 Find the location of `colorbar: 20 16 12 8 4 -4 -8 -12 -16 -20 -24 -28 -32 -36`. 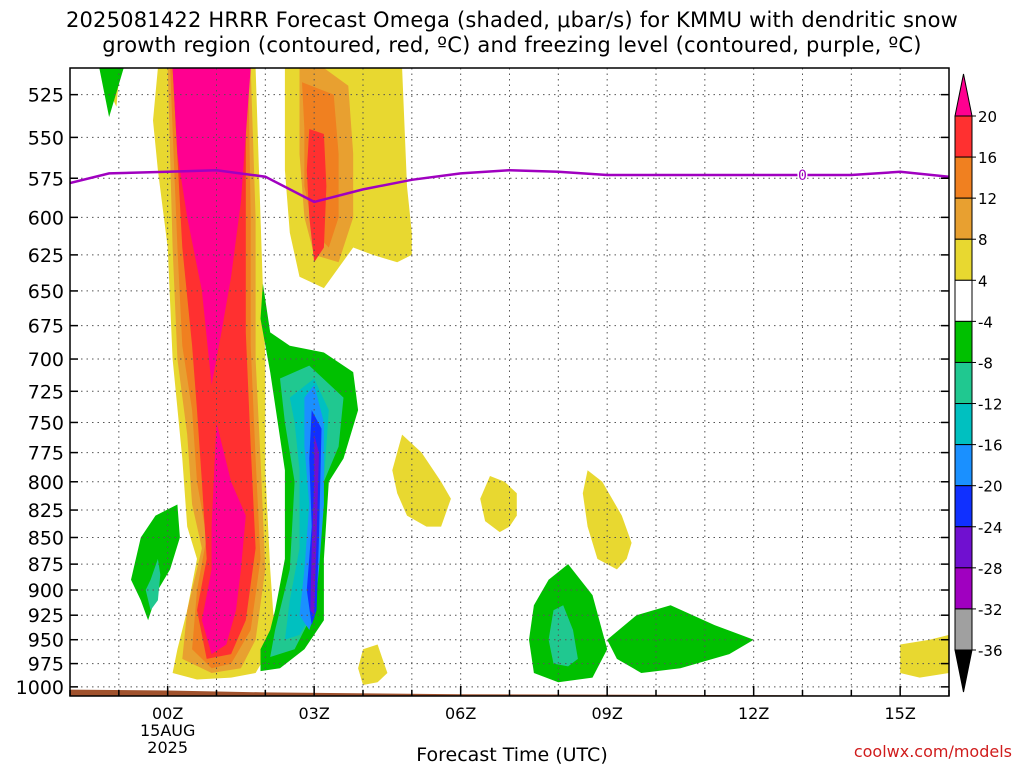

colorbar: 20 16 12 8 4 -4 -8 -12 -16 -20 -24 -28 -32 -36 is located at coordinates (978, 383).